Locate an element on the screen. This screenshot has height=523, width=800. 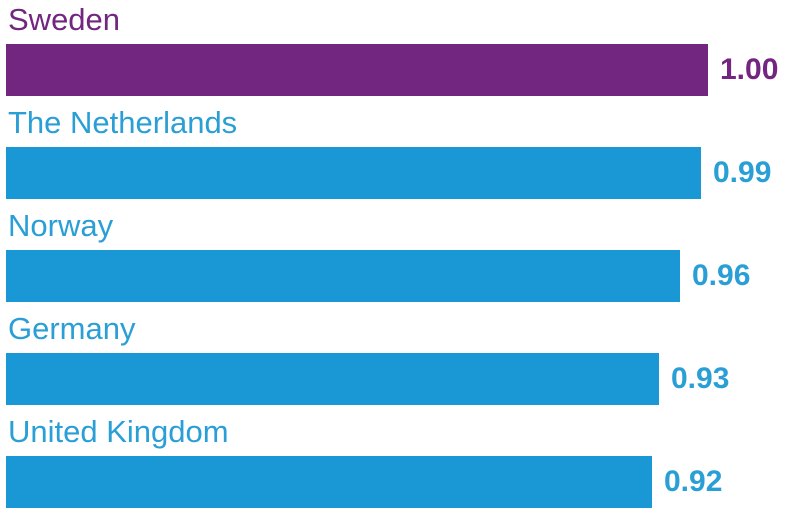
category-label: Norway is located at coordinates (61, 225).